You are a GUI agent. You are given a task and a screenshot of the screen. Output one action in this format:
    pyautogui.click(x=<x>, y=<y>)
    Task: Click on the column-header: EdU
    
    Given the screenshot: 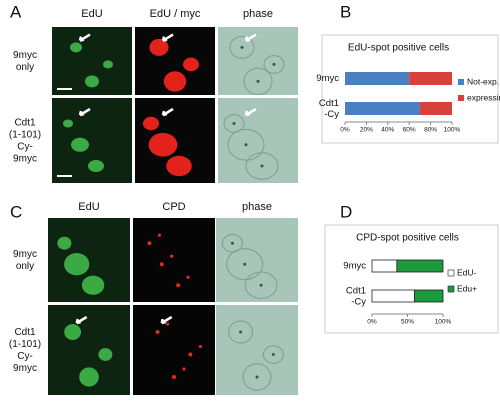 What is the action you would take?
    pyautogui.click(x=88, y=207)
    